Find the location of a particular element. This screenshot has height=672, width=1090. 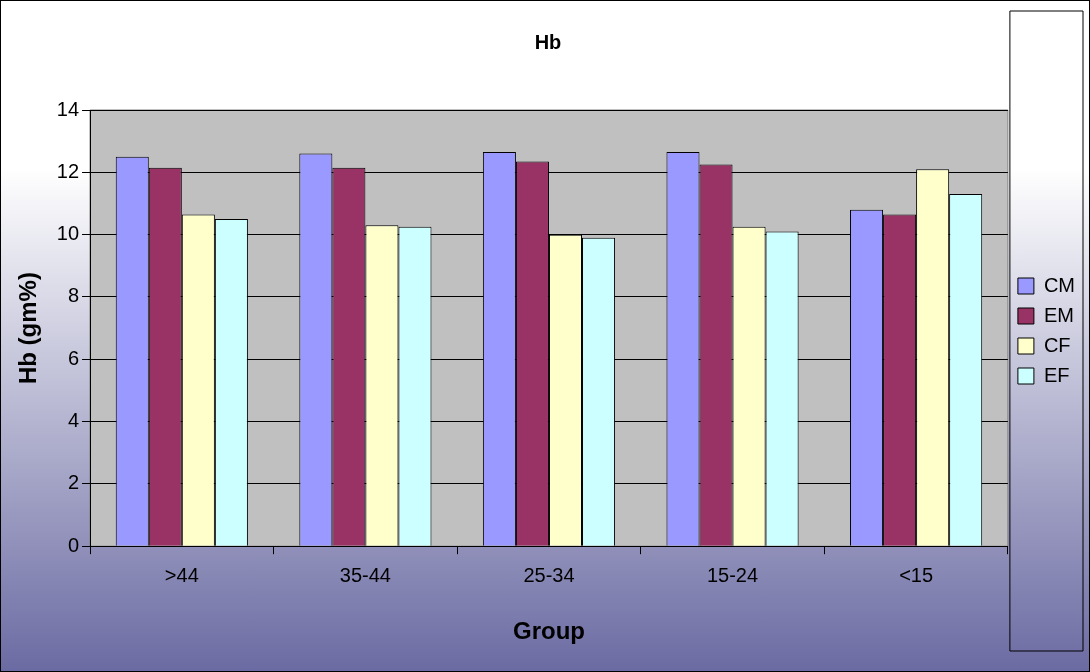

y-tick-label: 4 is located at coordinates (73, 420).